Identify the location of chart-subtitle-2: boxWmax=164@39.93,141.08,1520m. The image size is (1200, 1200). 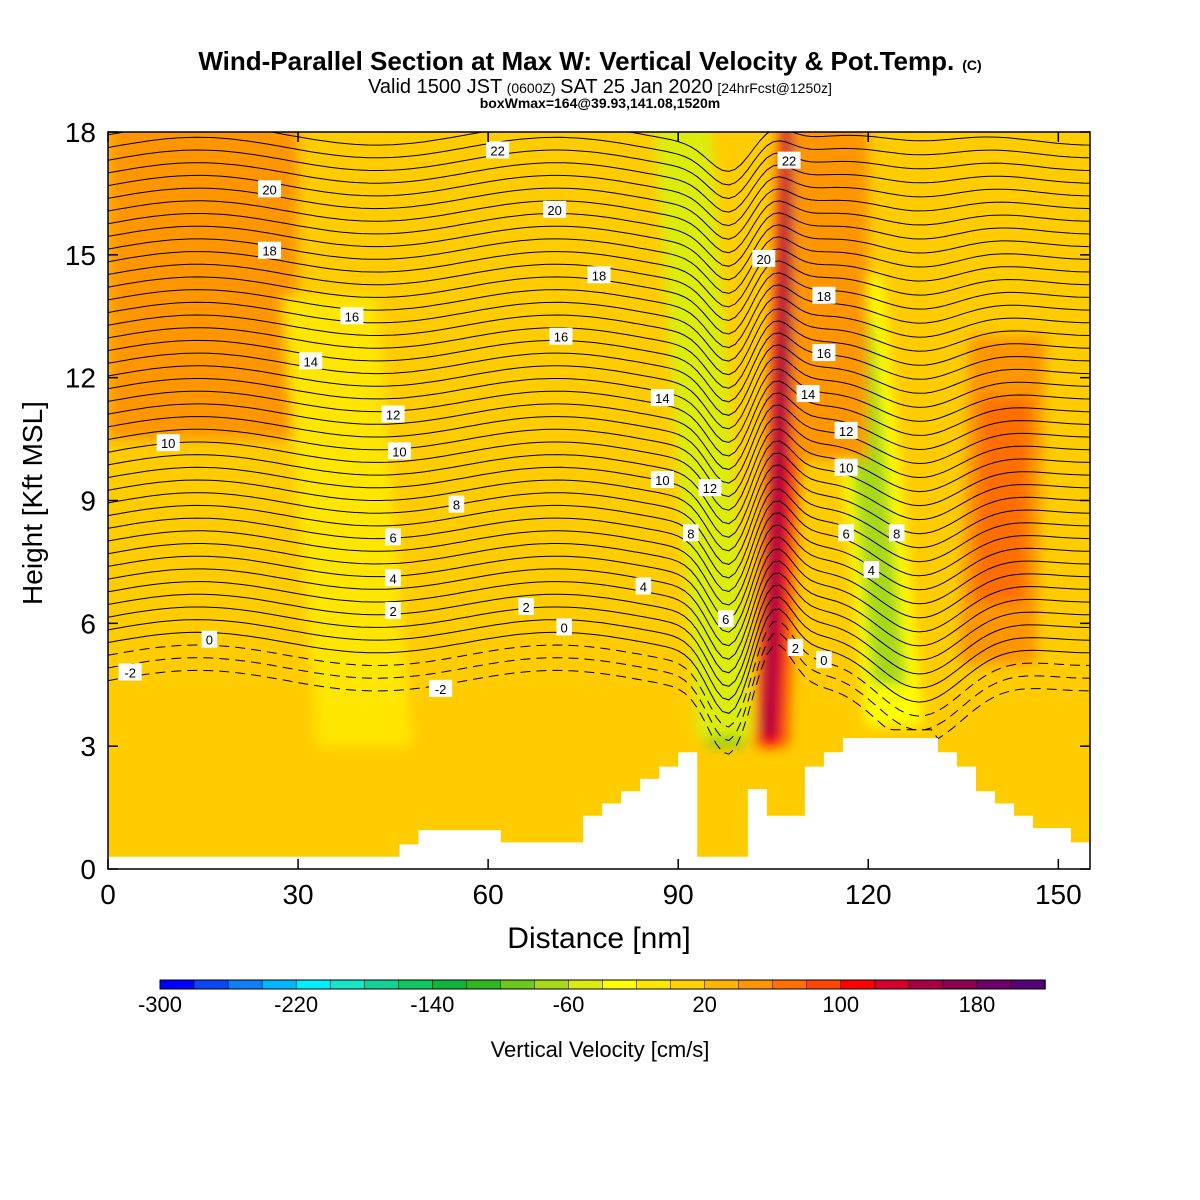
(600, 103).